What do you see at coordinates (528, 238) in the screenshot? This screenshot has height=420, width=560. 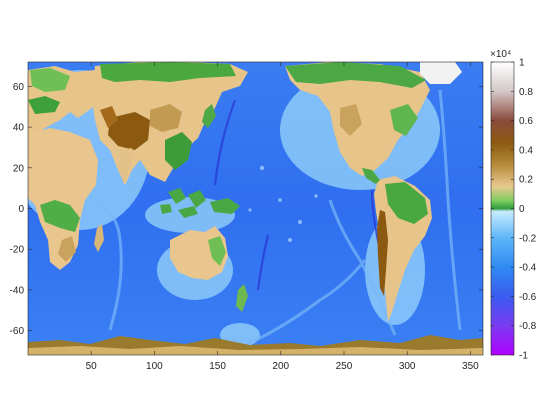 I see `colorbar-tick-label: -0.2` at bounding box center [528, 238].